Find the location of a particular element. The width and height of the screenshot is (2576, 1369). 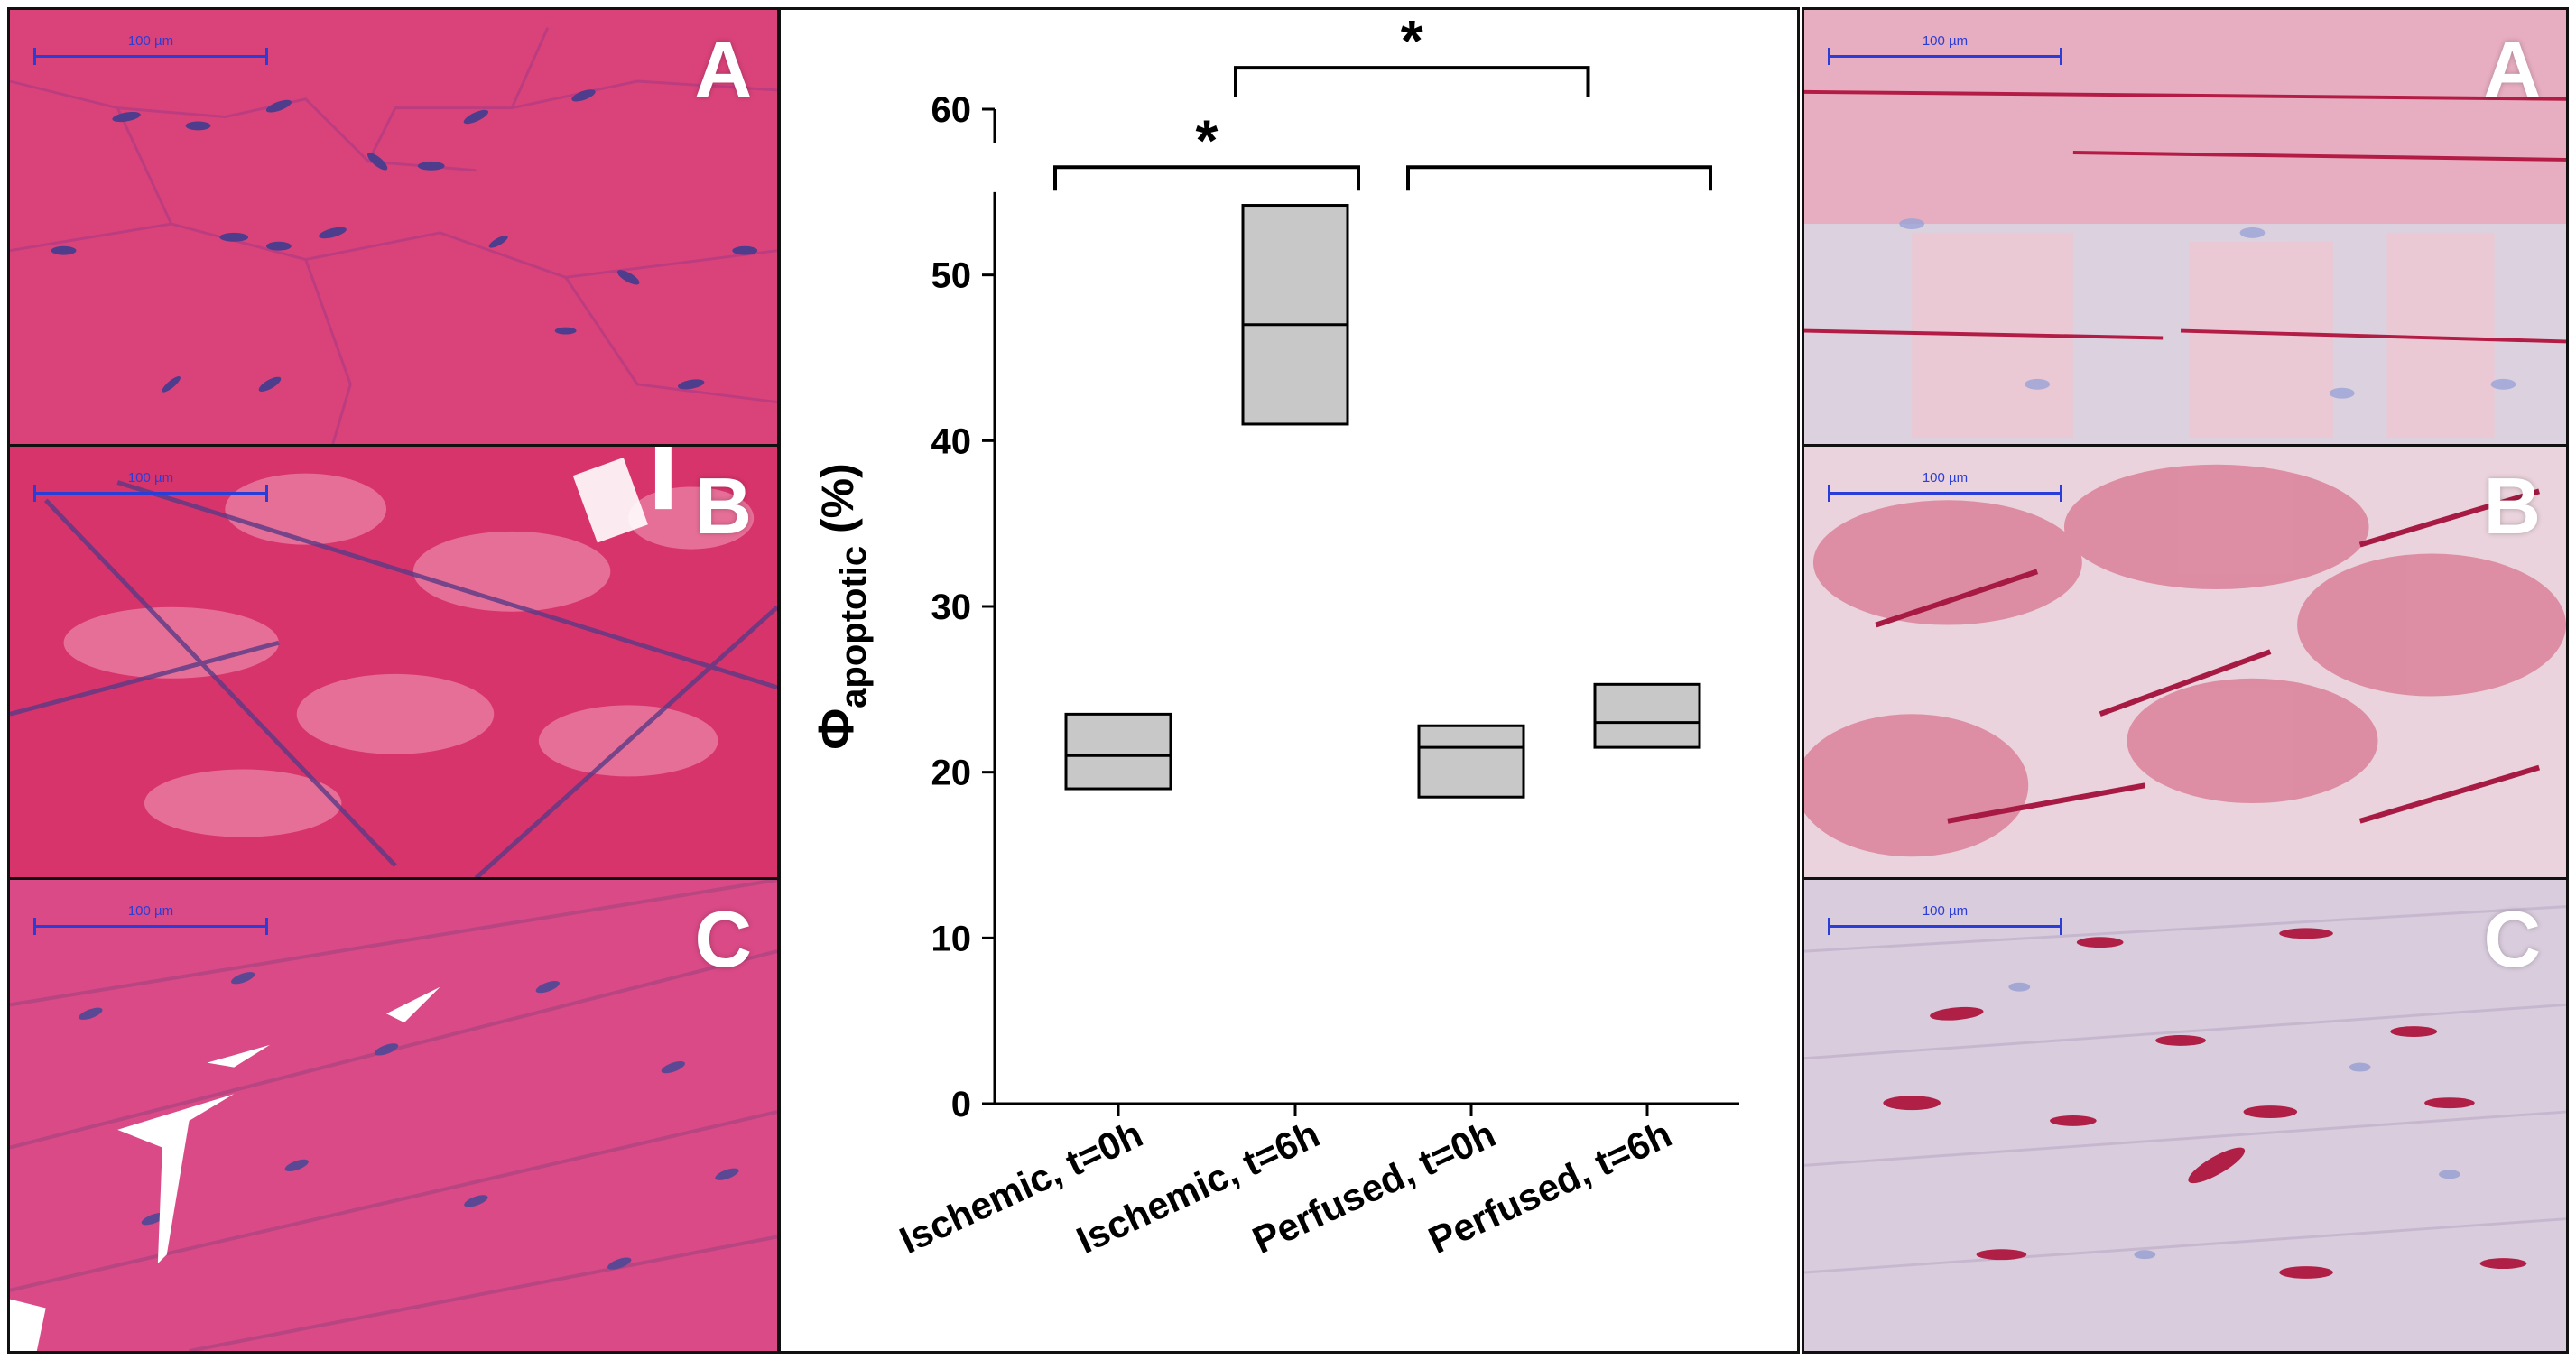

micrograph-left-a: 100 µm A is located at coordinates (393, 227).